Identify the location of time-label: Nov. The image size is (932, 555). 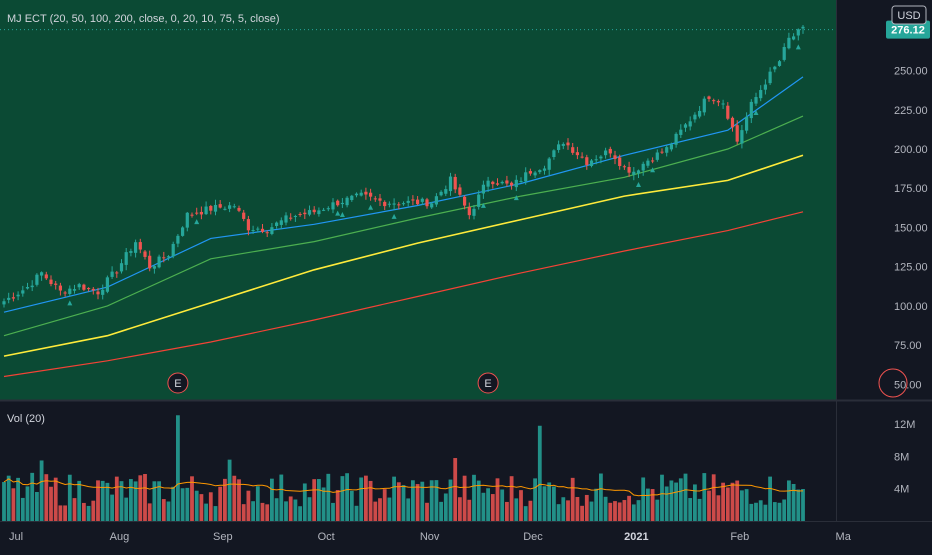
(430, 537).